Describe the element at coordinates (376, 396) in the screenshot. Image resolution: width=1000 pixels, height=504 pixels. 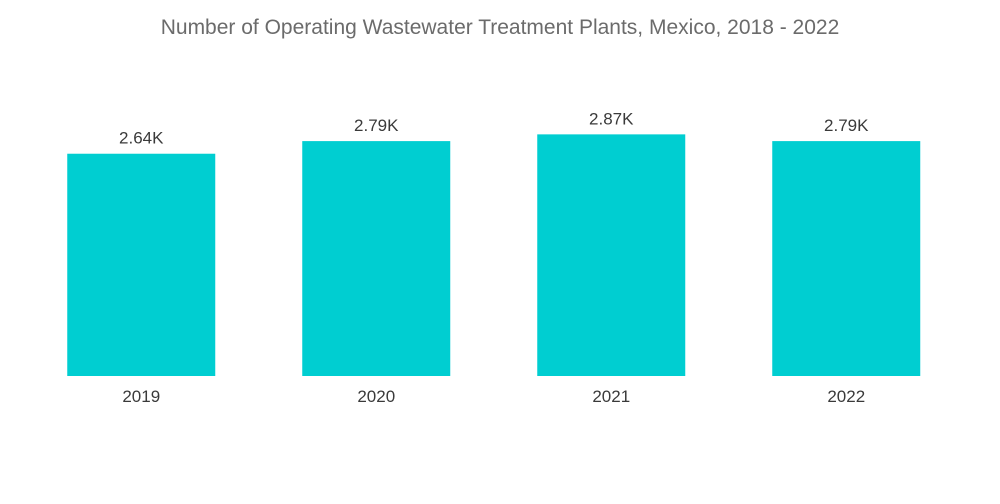
I see `x-tick-label-2020: 2020` at that location.